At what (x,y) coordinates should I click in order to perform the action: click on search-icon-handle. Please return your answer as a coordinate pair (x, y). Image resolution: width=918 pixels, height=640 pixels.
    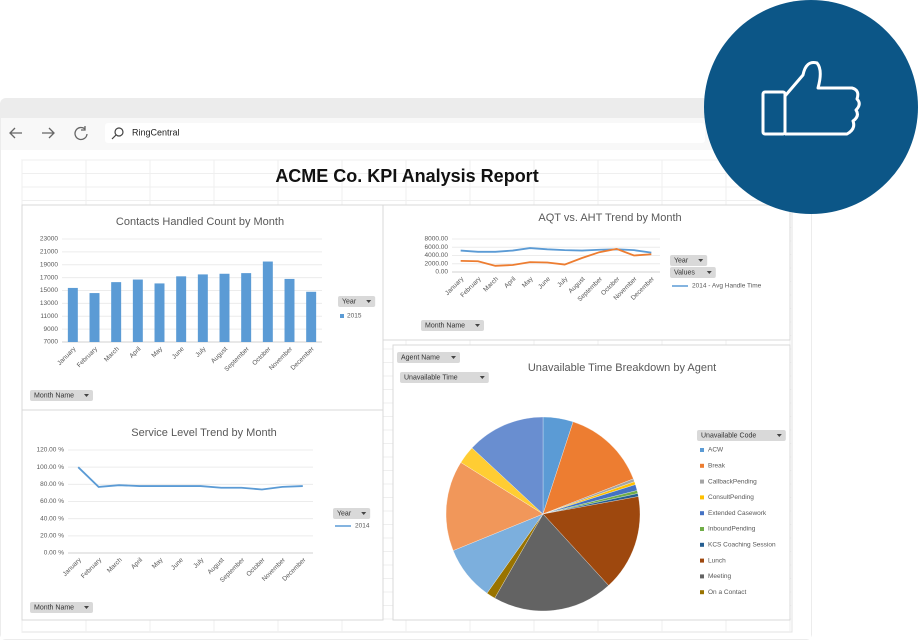
    Looking at the image, I should click on (114, 137).